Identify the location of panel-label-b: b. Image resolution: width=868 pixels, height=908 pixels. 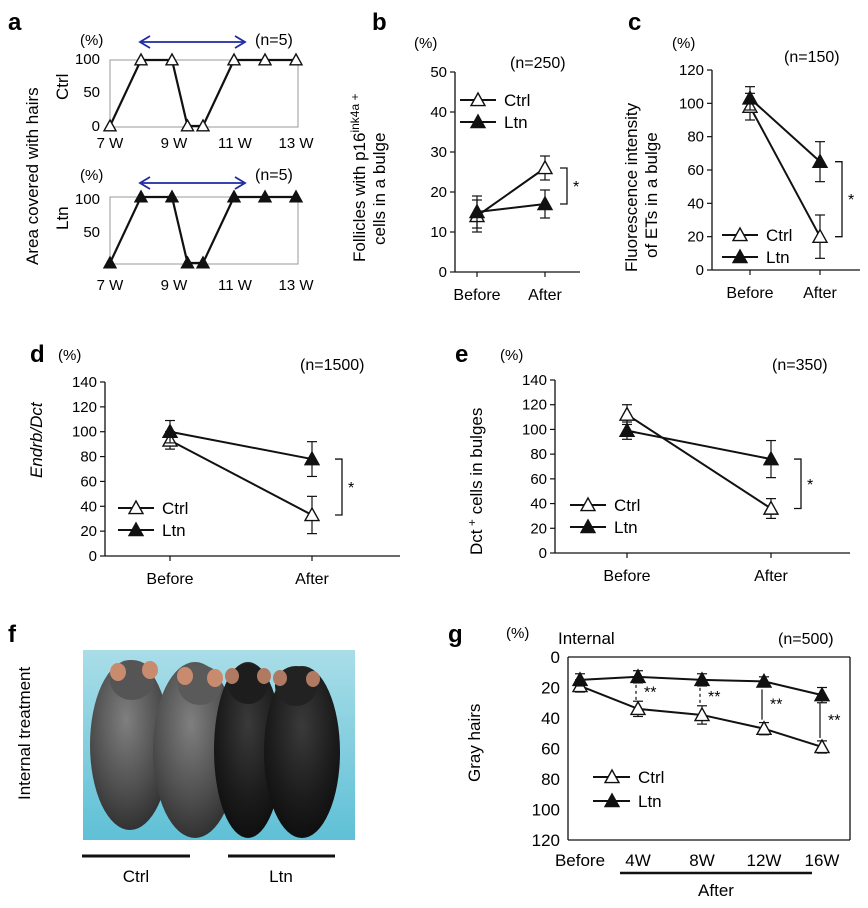
(379, 22).